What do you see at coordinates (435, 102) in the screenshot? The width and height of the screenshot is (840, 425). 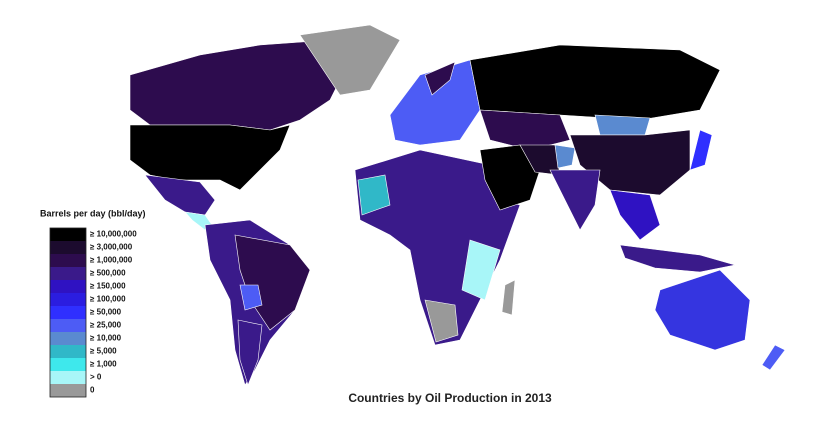 I see `europe` at bounding box center [435, 102].